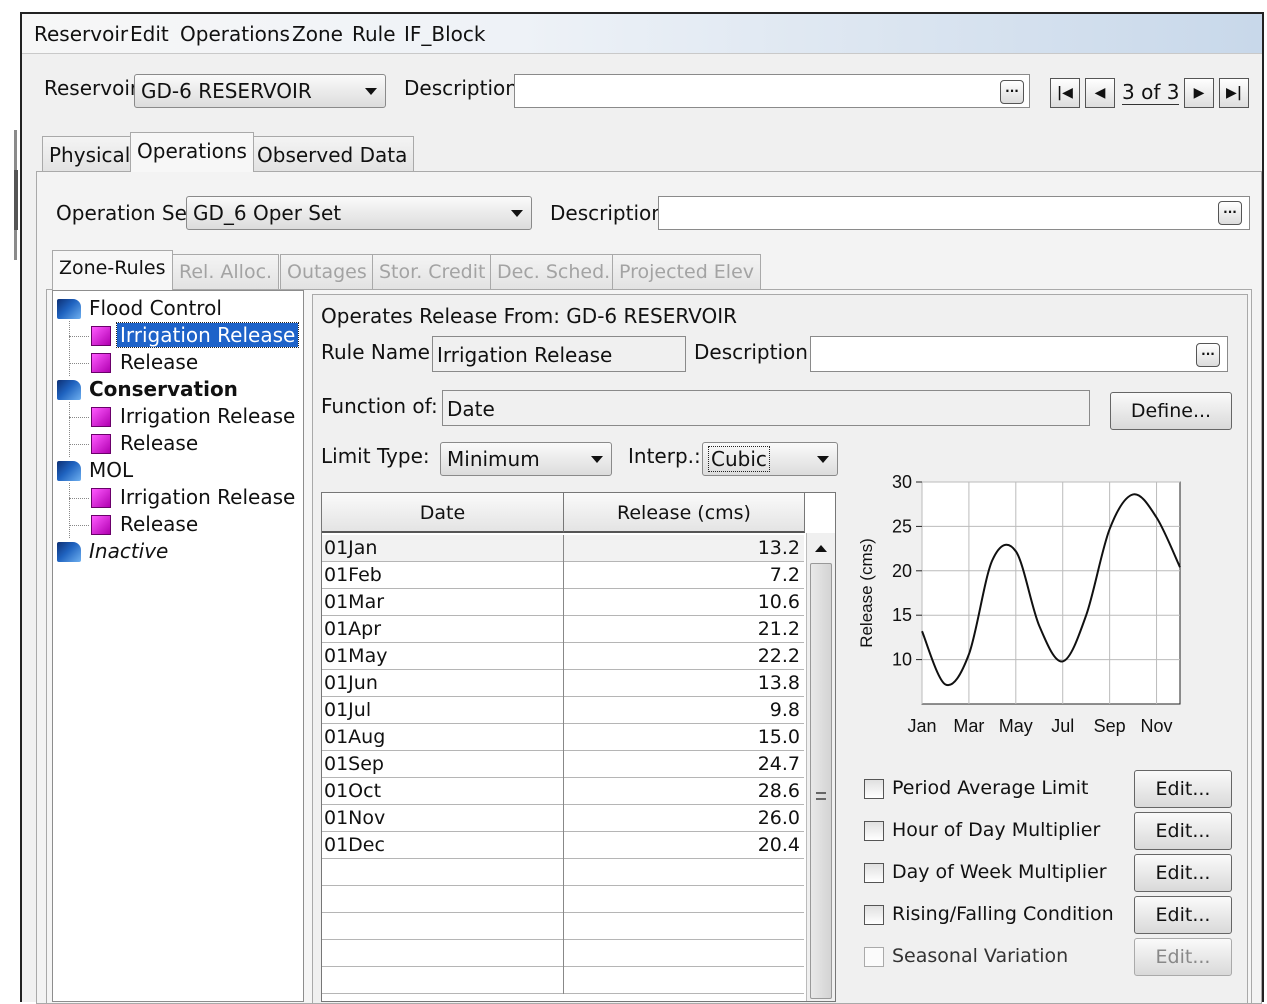  What do you see at coordinates (563, 764) in the screenshot?
I see `table-row: 01Sep 24.7` at bounding box center [563, 764].